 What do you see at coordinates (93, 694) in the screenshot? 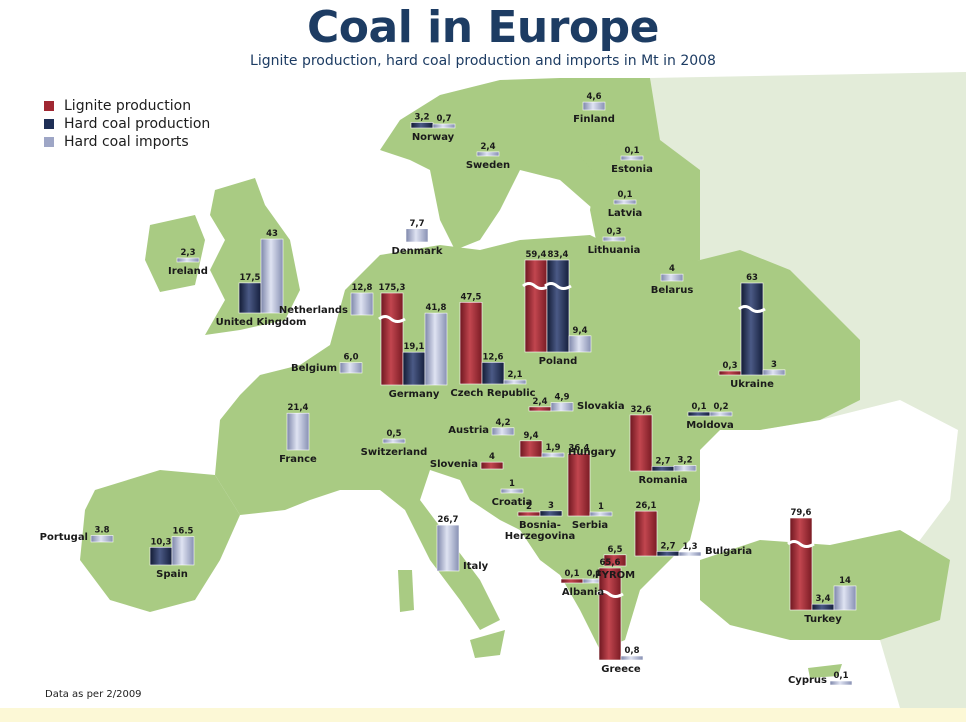
I see `footnote: Data as per 2/2009` at bounding box center [93, 694].